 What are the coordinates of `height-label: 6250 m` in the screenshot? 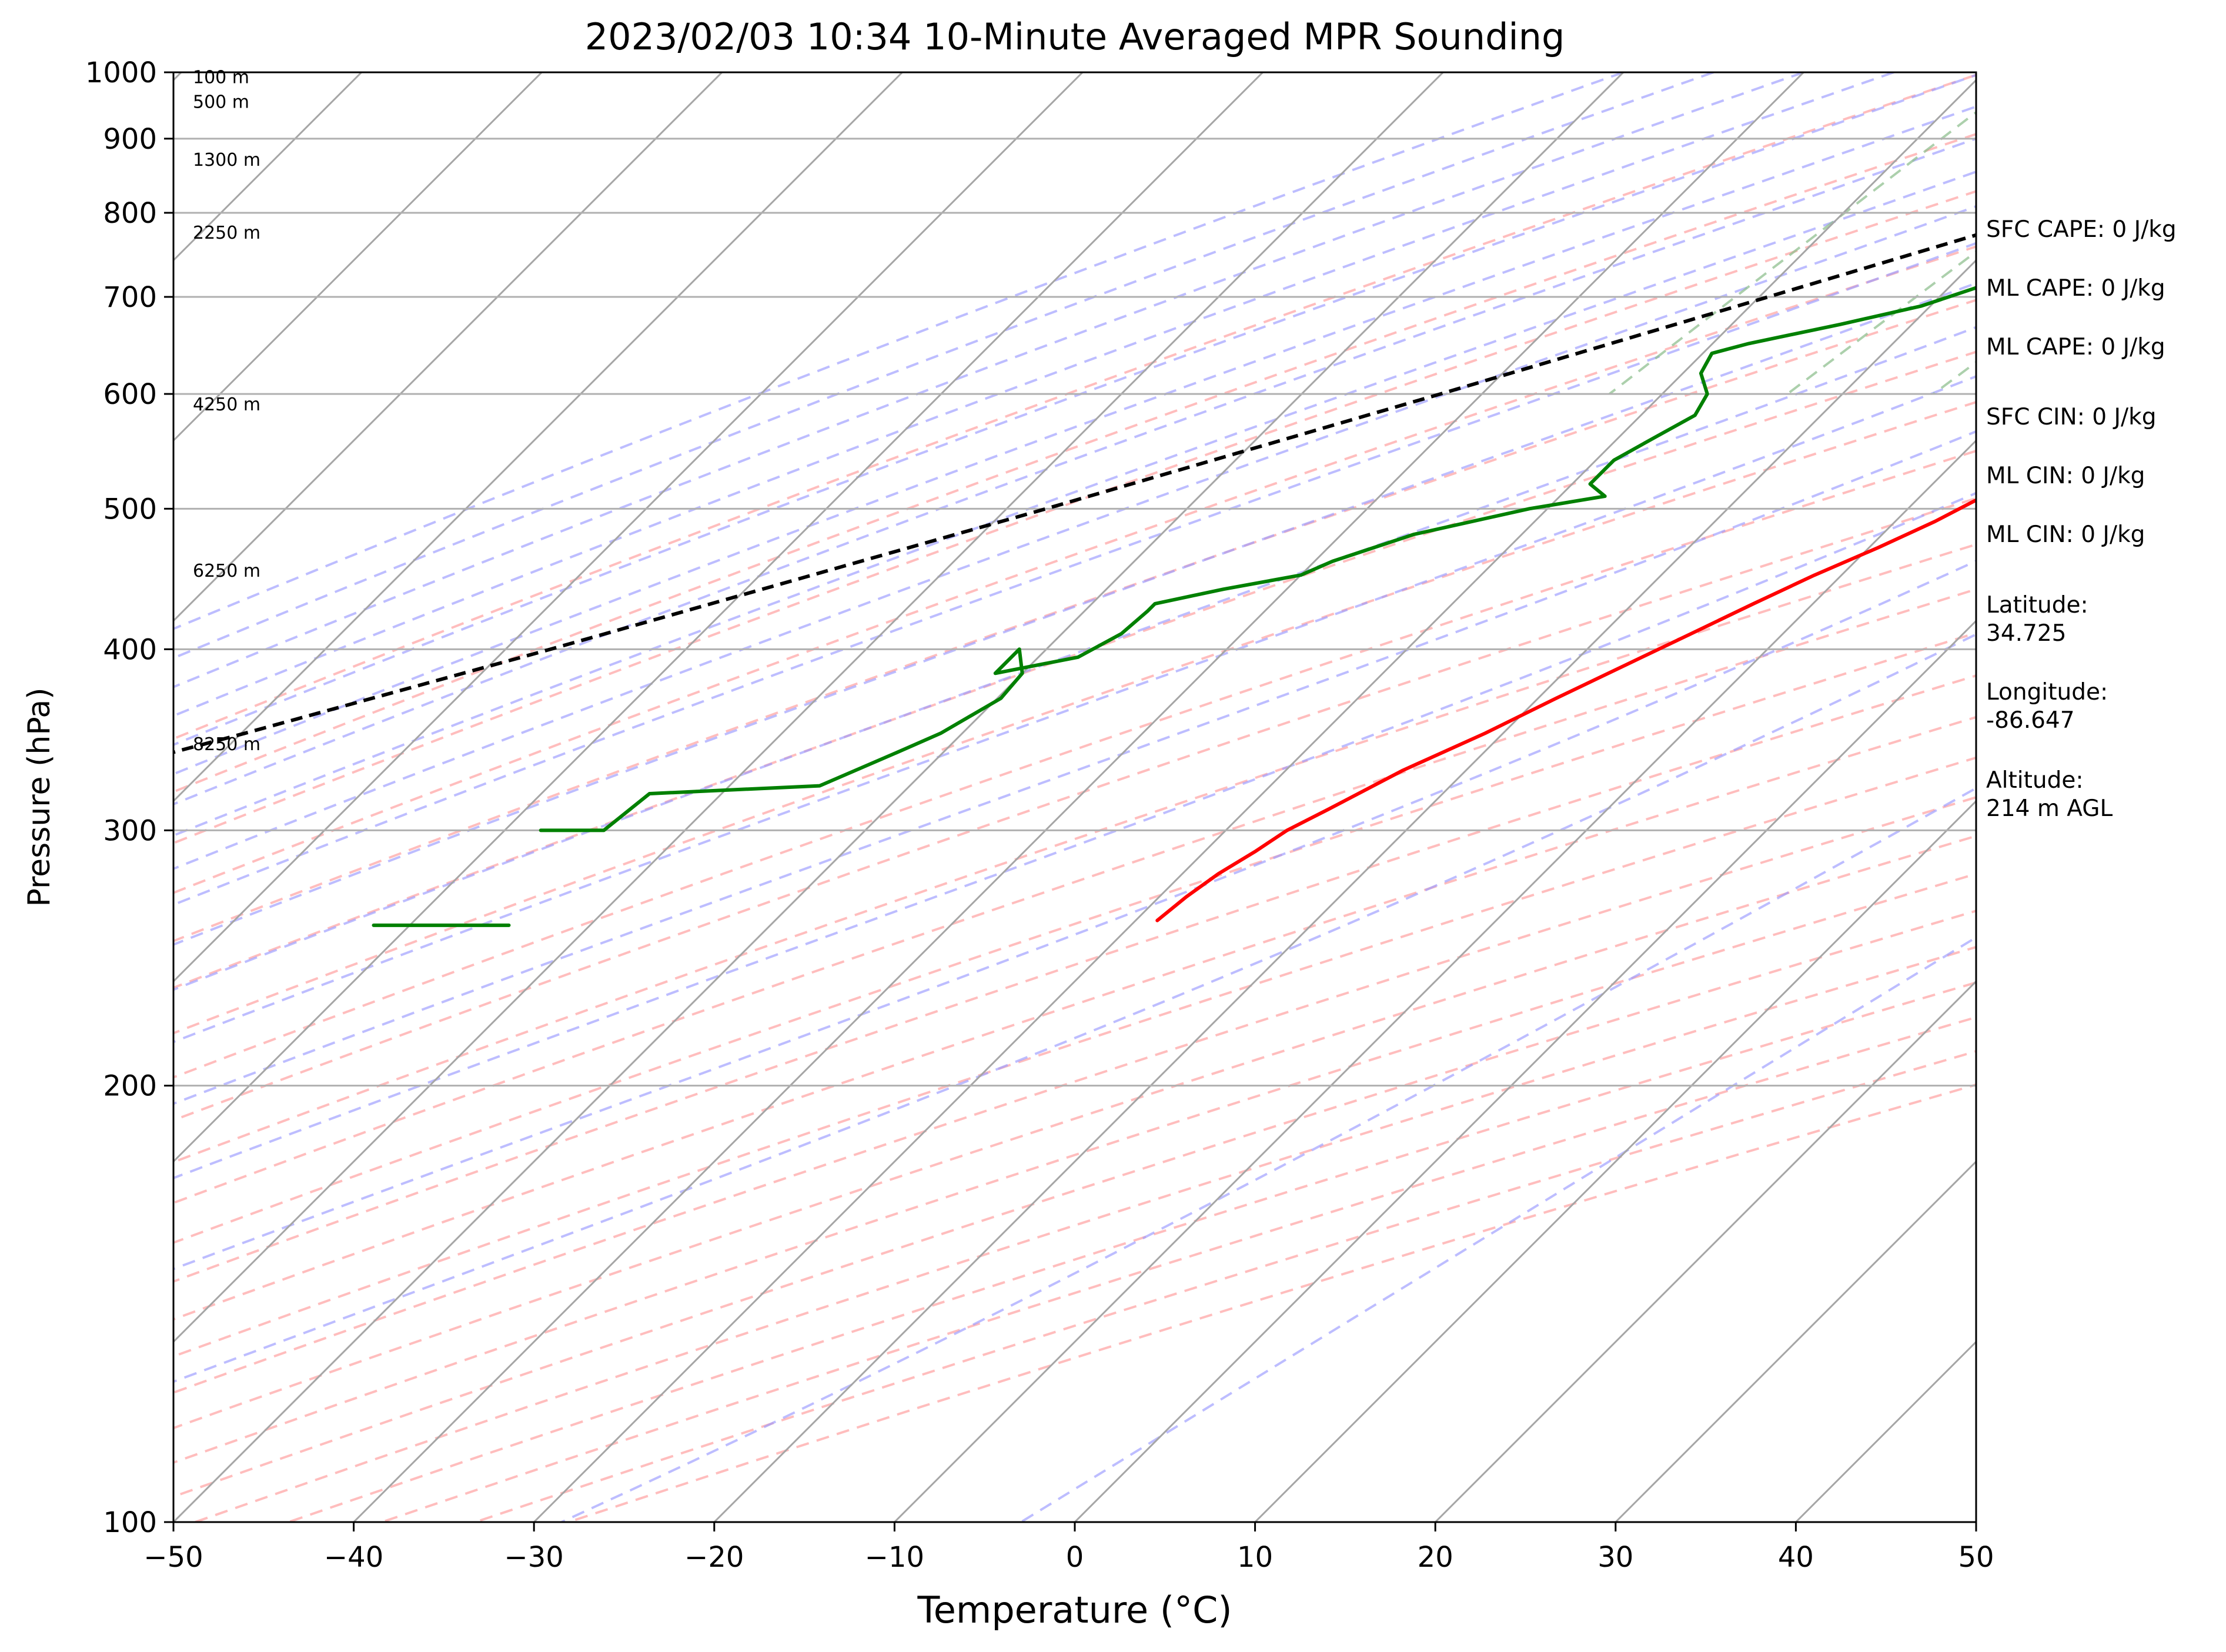 It's located at (227, 571).